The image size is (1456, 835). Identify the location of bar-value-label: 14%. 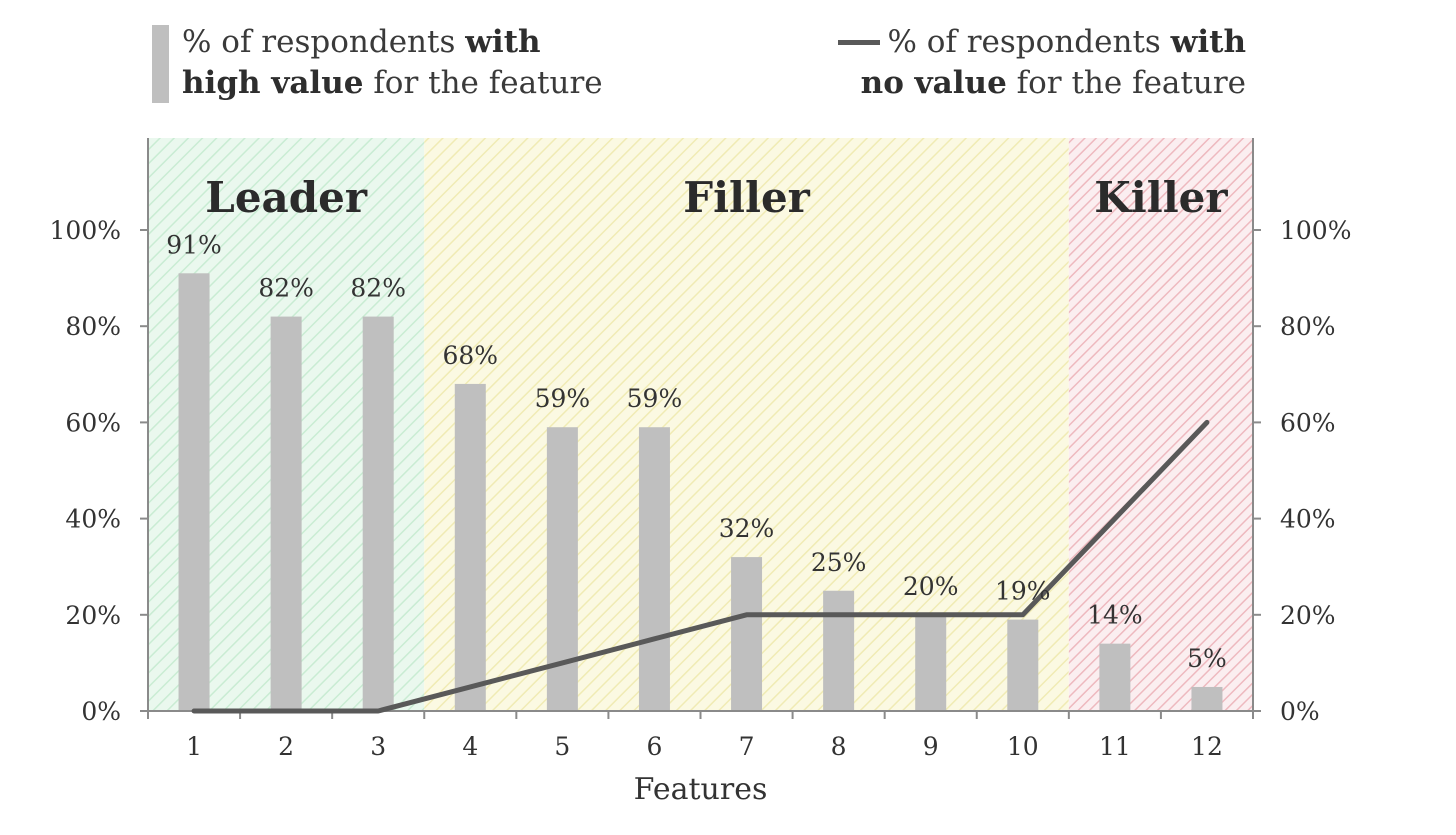
(1115, 615).